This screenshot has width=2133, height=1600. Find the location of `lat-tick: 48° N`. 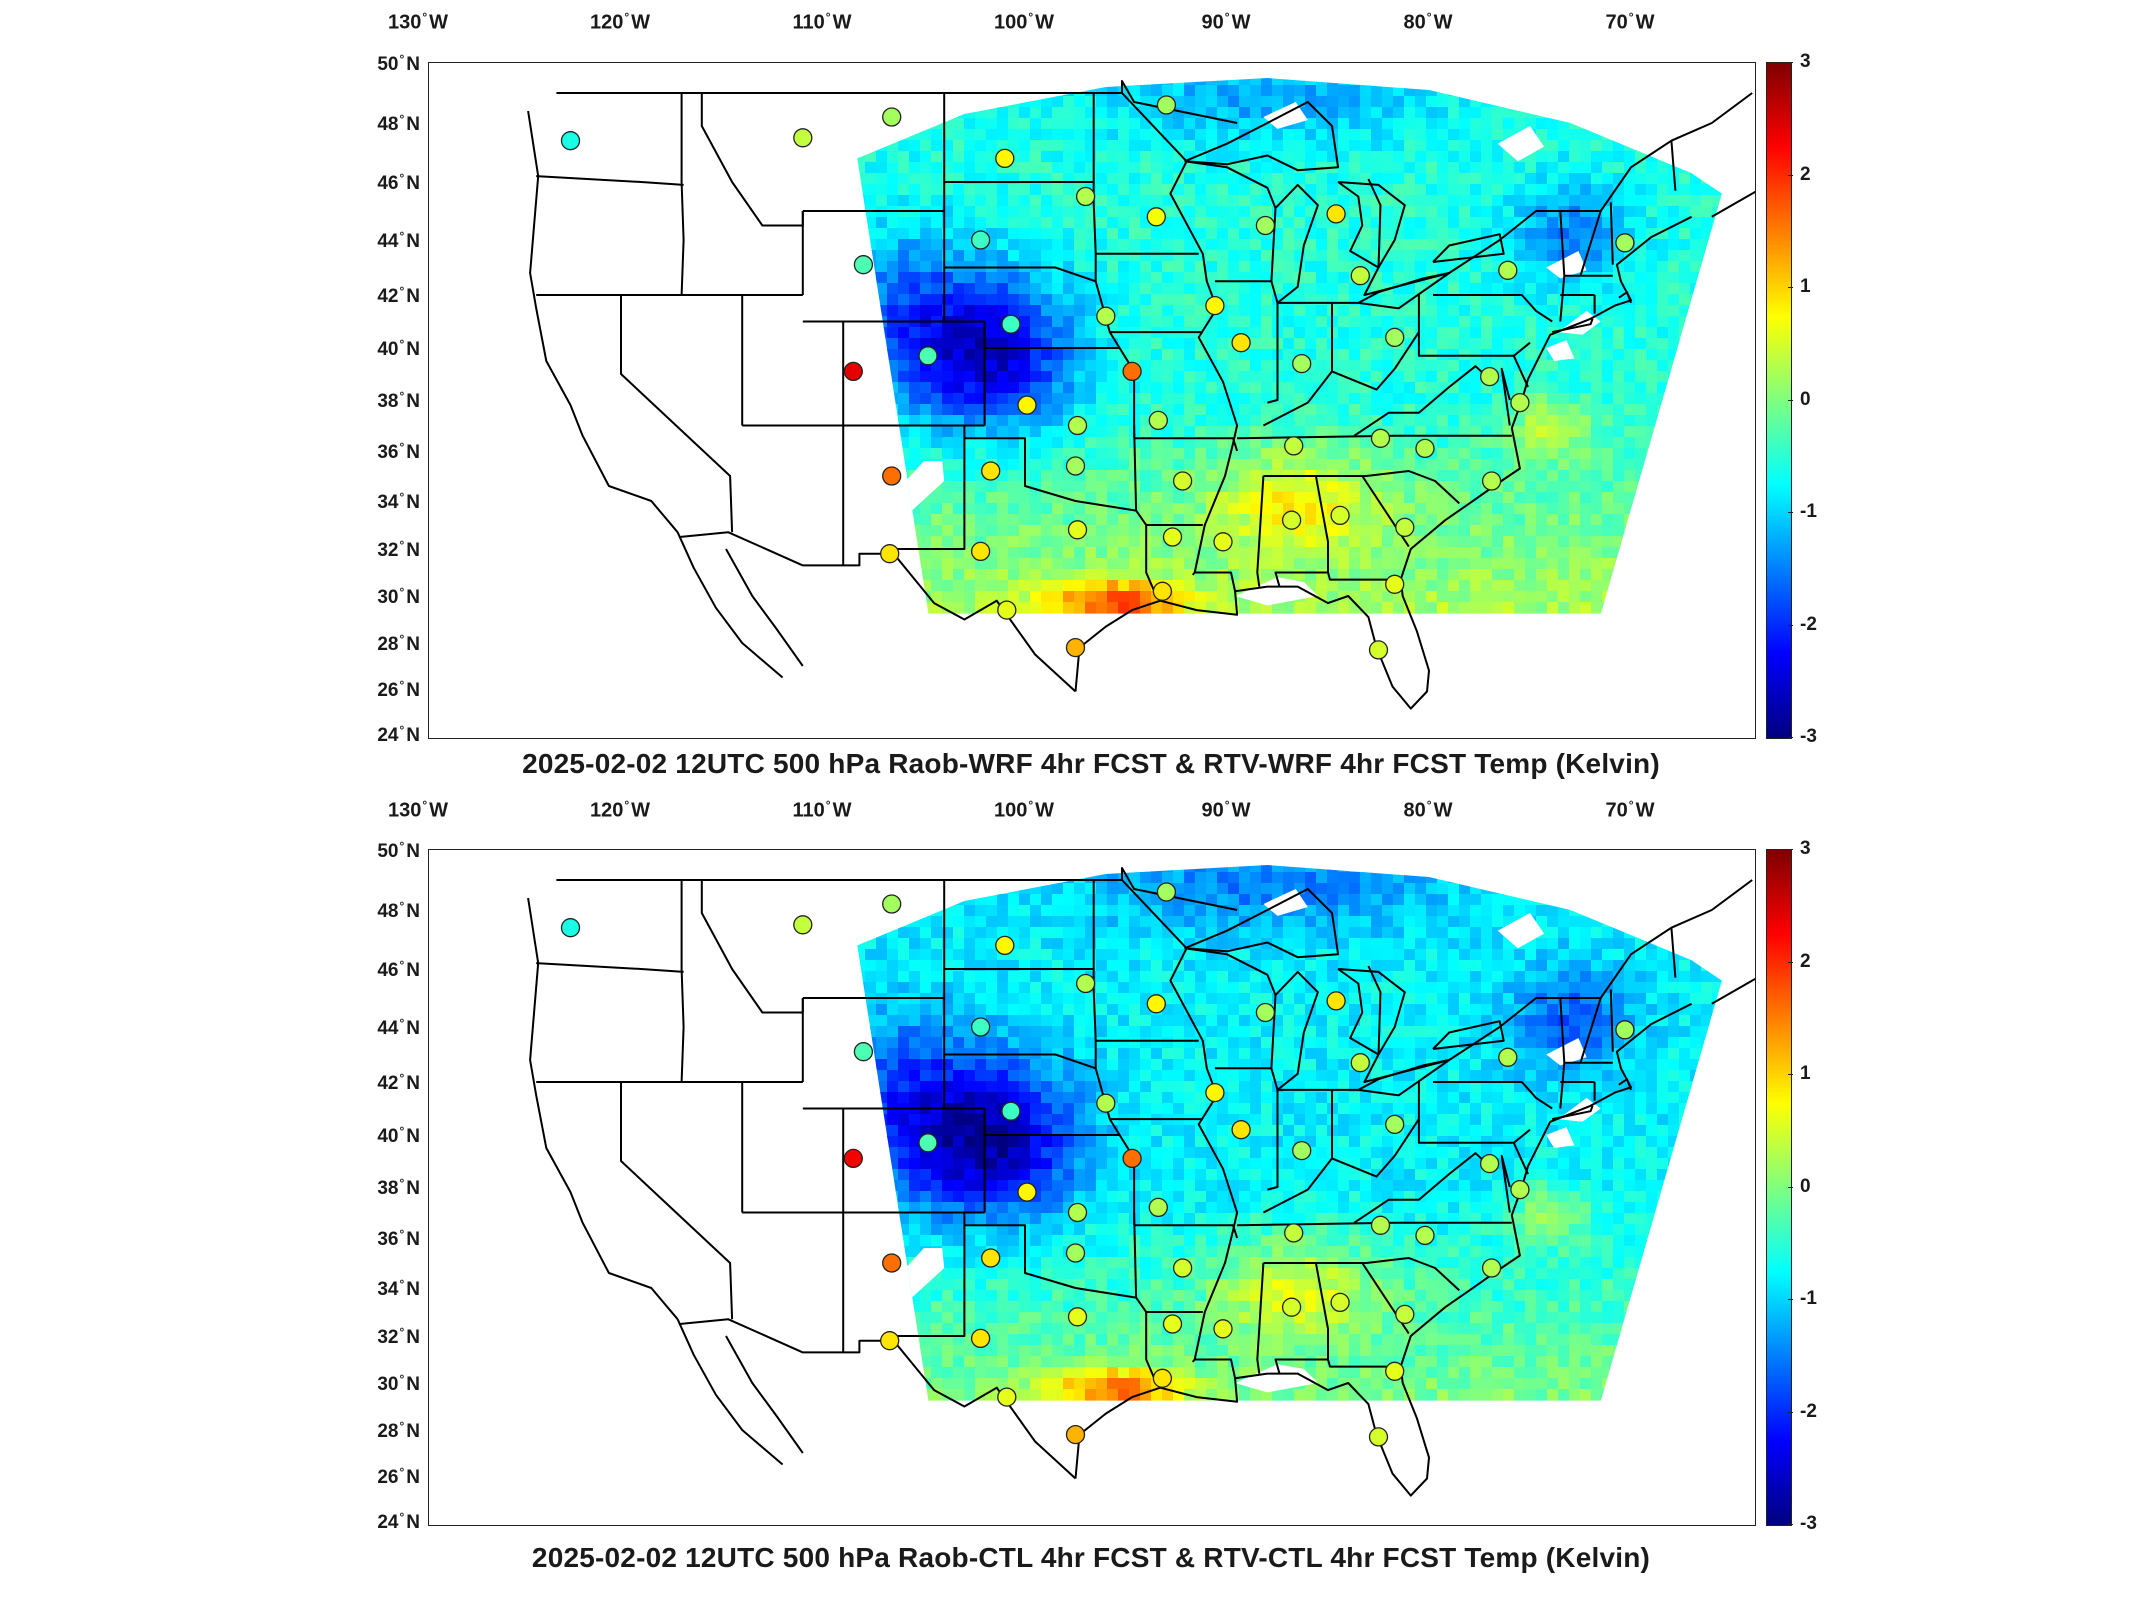

lat-tick: 48° N is located at coordinates (398, 123).